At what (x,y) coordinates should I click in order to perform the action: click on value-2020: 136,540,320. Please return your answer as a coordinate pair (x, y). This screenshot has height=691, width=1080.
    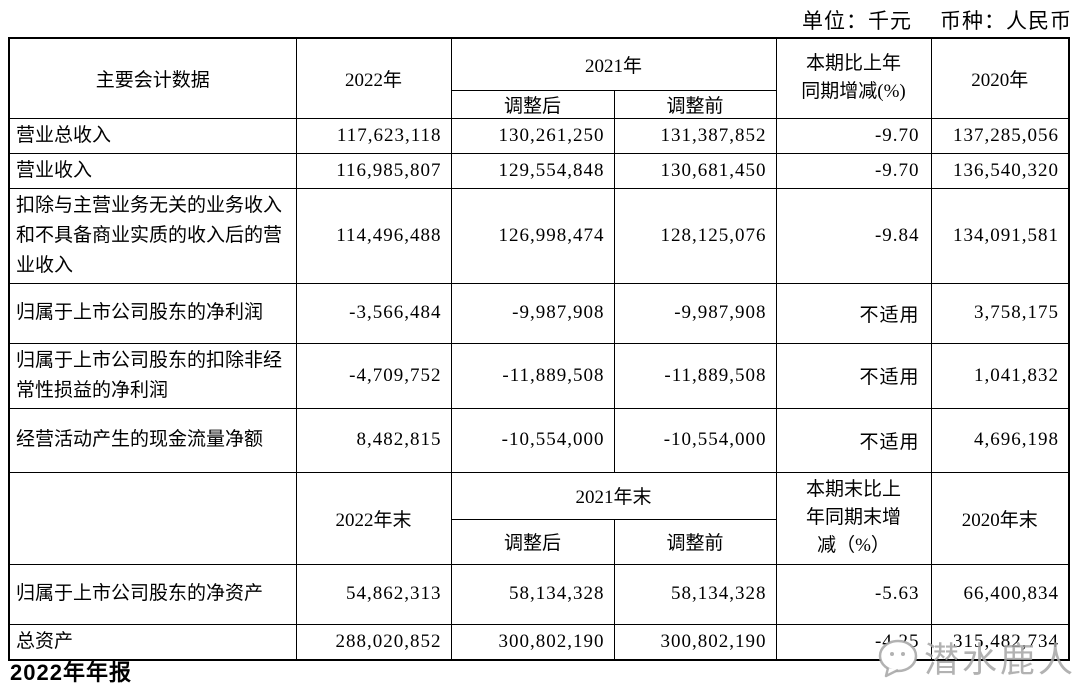
    Looking at the image, I should click on (1000, 170).